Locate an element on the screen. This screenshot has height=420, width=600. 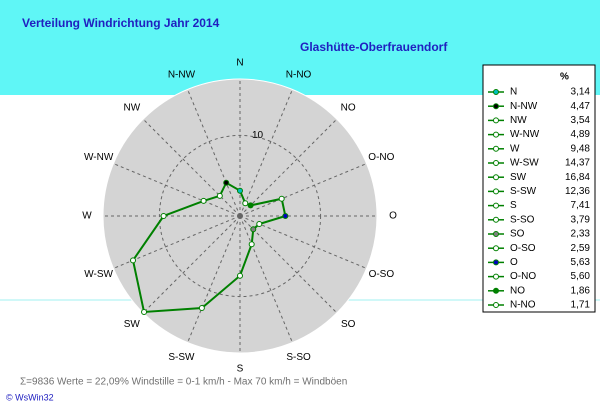
direction-label: N is located at coordinates (239, 63).